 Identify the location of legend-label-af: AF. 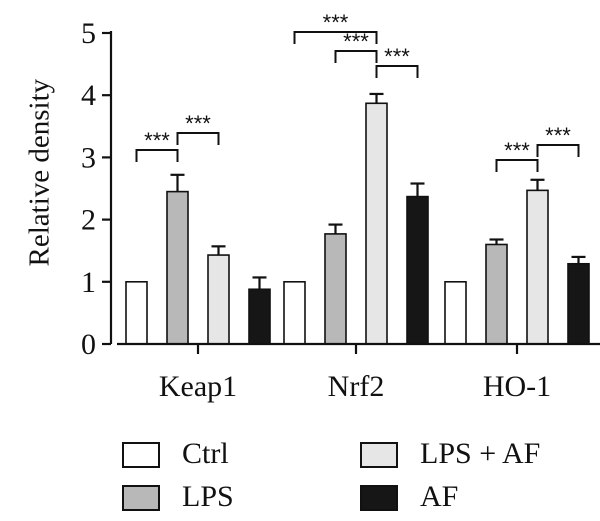
(439, 496).